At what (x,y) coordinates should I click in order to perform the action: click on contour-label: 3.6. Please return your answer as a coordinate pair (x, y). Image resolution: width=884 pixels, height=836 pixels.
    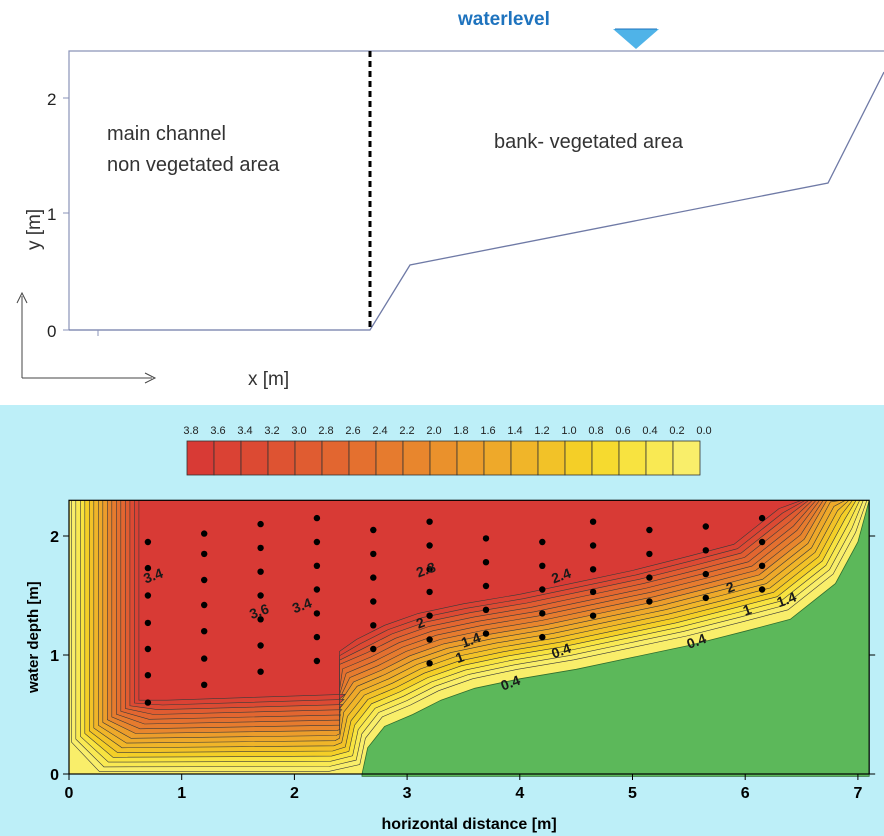
    Looking at the image, I should click on (259, 611).